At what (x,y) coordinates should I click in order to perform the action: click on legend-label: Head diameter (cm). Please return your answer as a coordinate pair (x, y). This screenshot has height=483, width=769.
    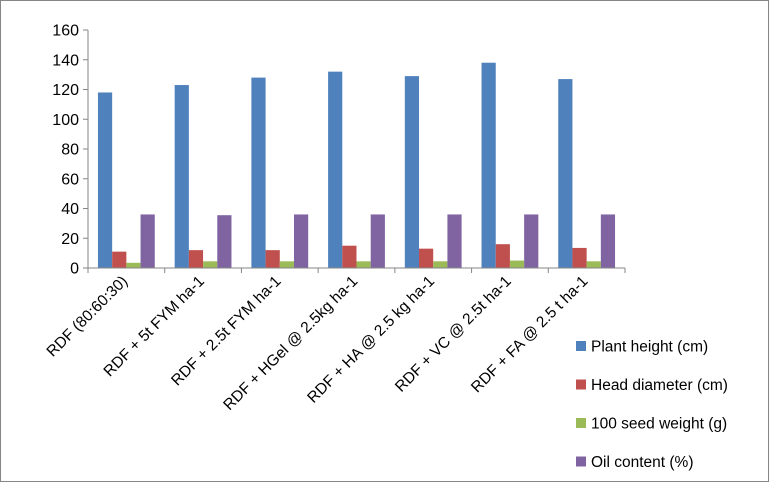
    Looking at the image, I should click on (659, 385).